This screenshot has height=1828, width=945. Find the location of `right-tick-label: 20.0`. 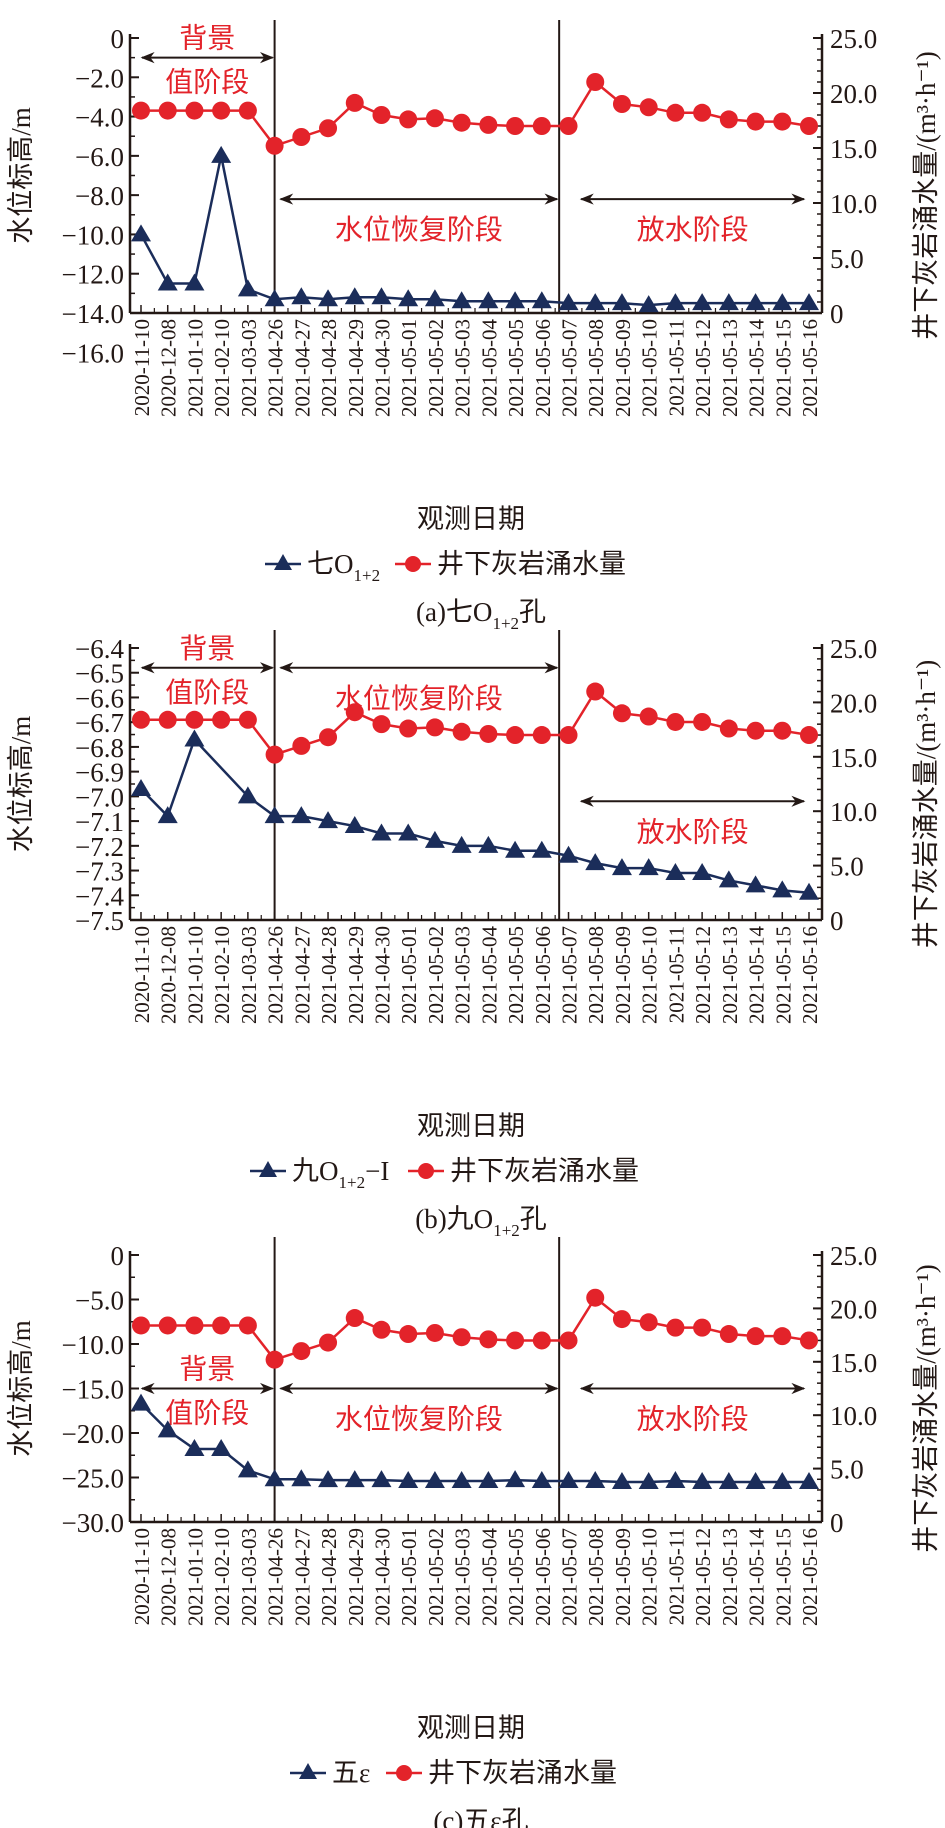

right-tick-label: 20.0 is located at coordinates (853, 94).